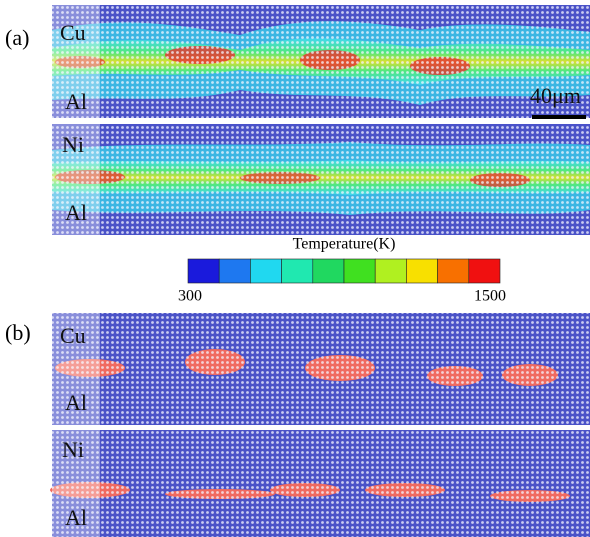 This screenshot has height=537, width=590. I want to click on panel-label: (a), so click(17, 37).